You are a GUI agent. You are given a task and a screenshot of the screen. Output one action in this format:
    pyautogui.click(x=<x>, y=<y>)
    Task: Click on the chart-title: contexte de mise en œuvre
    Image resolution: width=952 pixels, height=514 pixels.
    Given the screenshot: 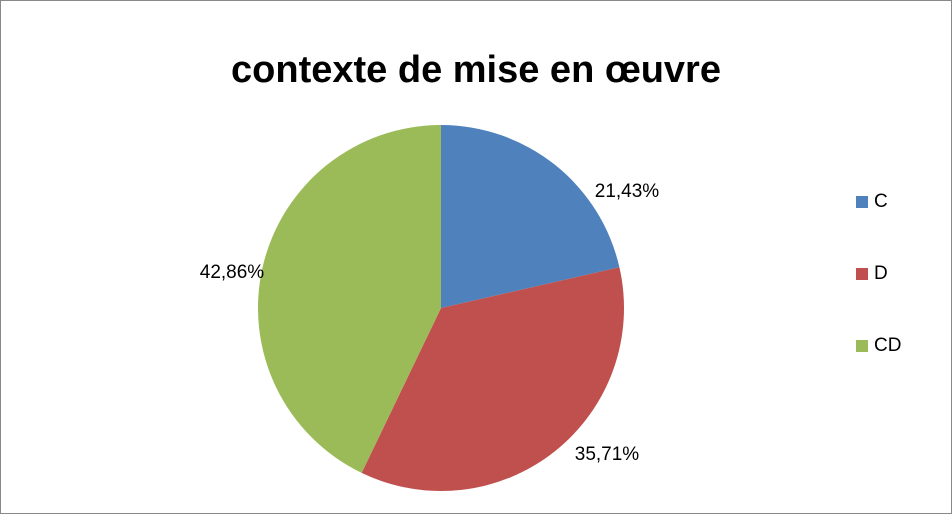 What is the action you would take?
    pyautogui.click(x=476, y=70)
    